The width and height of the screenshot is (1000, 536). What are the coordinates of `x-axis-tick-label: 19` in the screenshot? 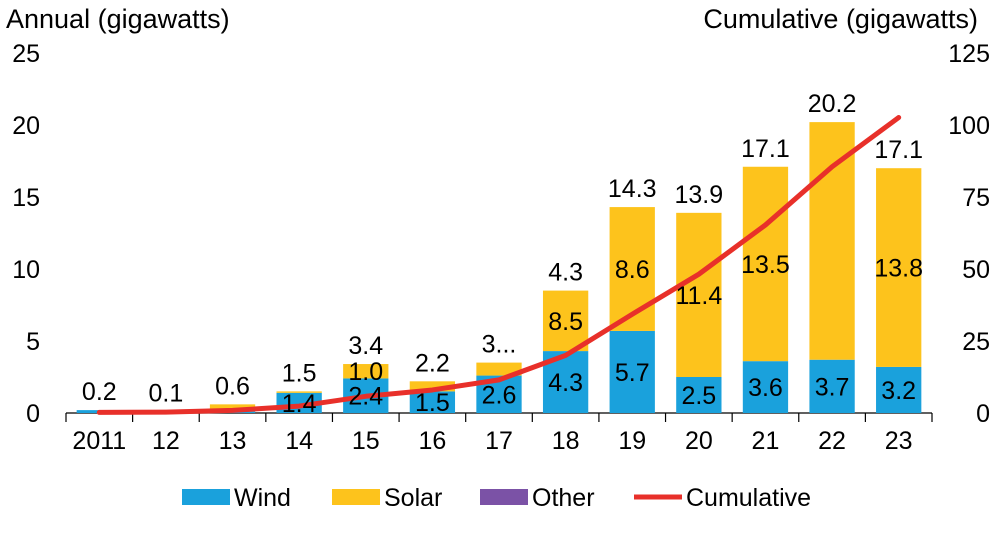 It's located at (632, 441).